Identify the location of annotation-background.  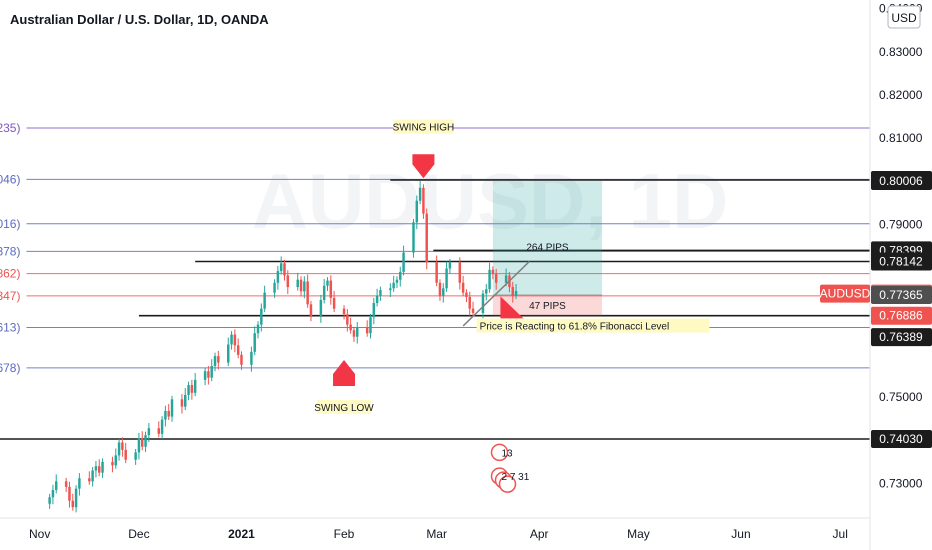
(423, 126).